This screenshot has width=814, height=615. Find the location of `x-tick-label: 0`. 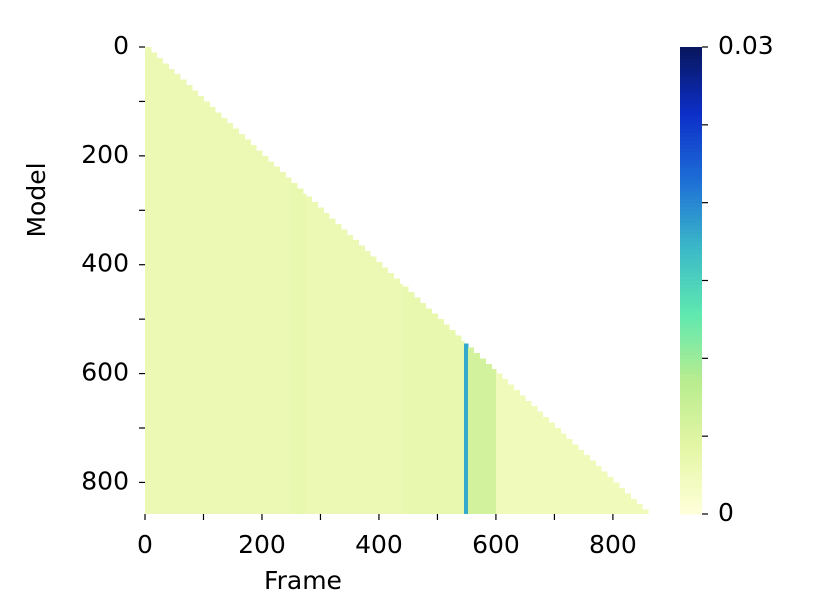

x-tick-label: 0 is located at coordinates (145, 544).